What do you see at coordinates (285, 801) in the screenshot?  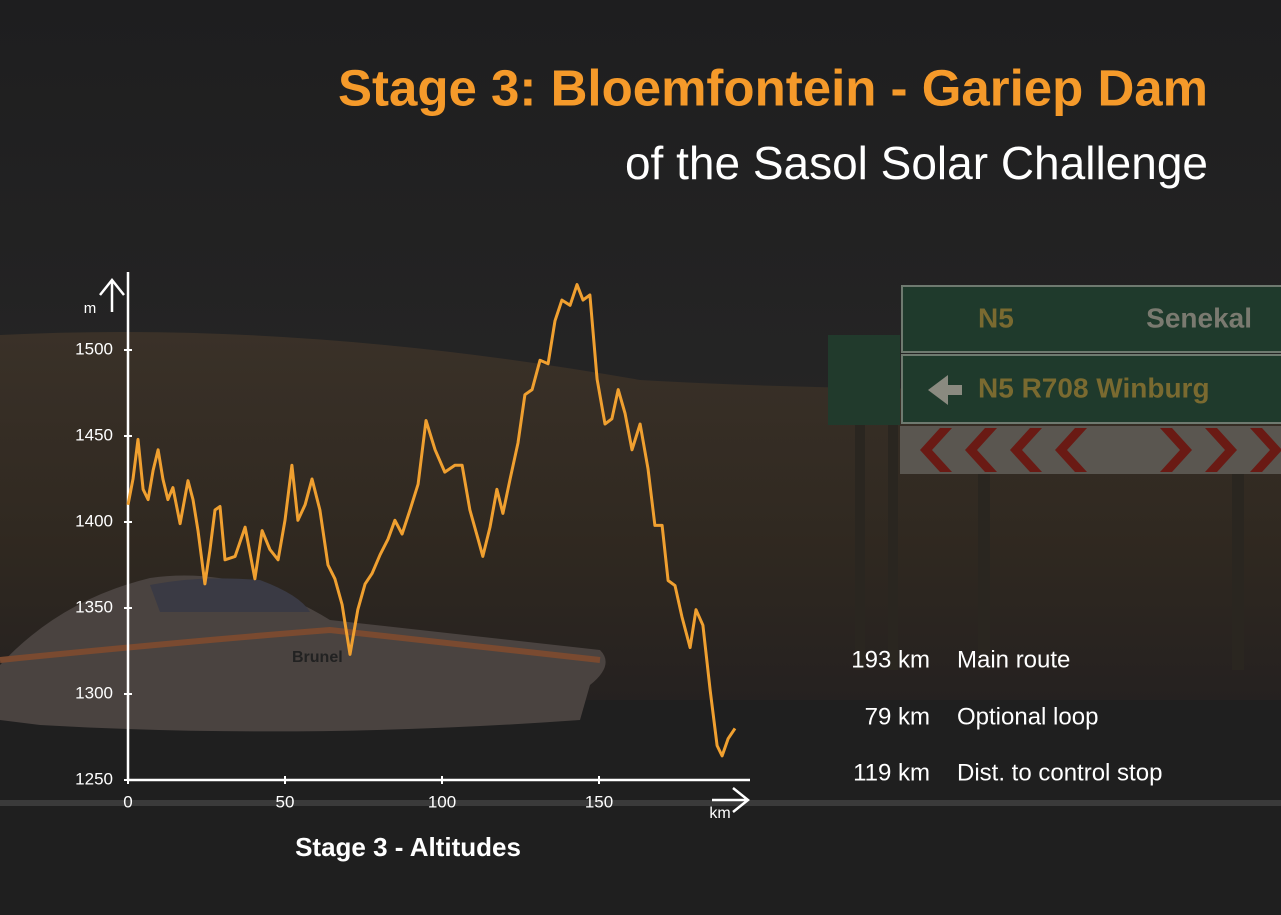 I see `x-tick-label: 50` at bounding box center [285, 801].